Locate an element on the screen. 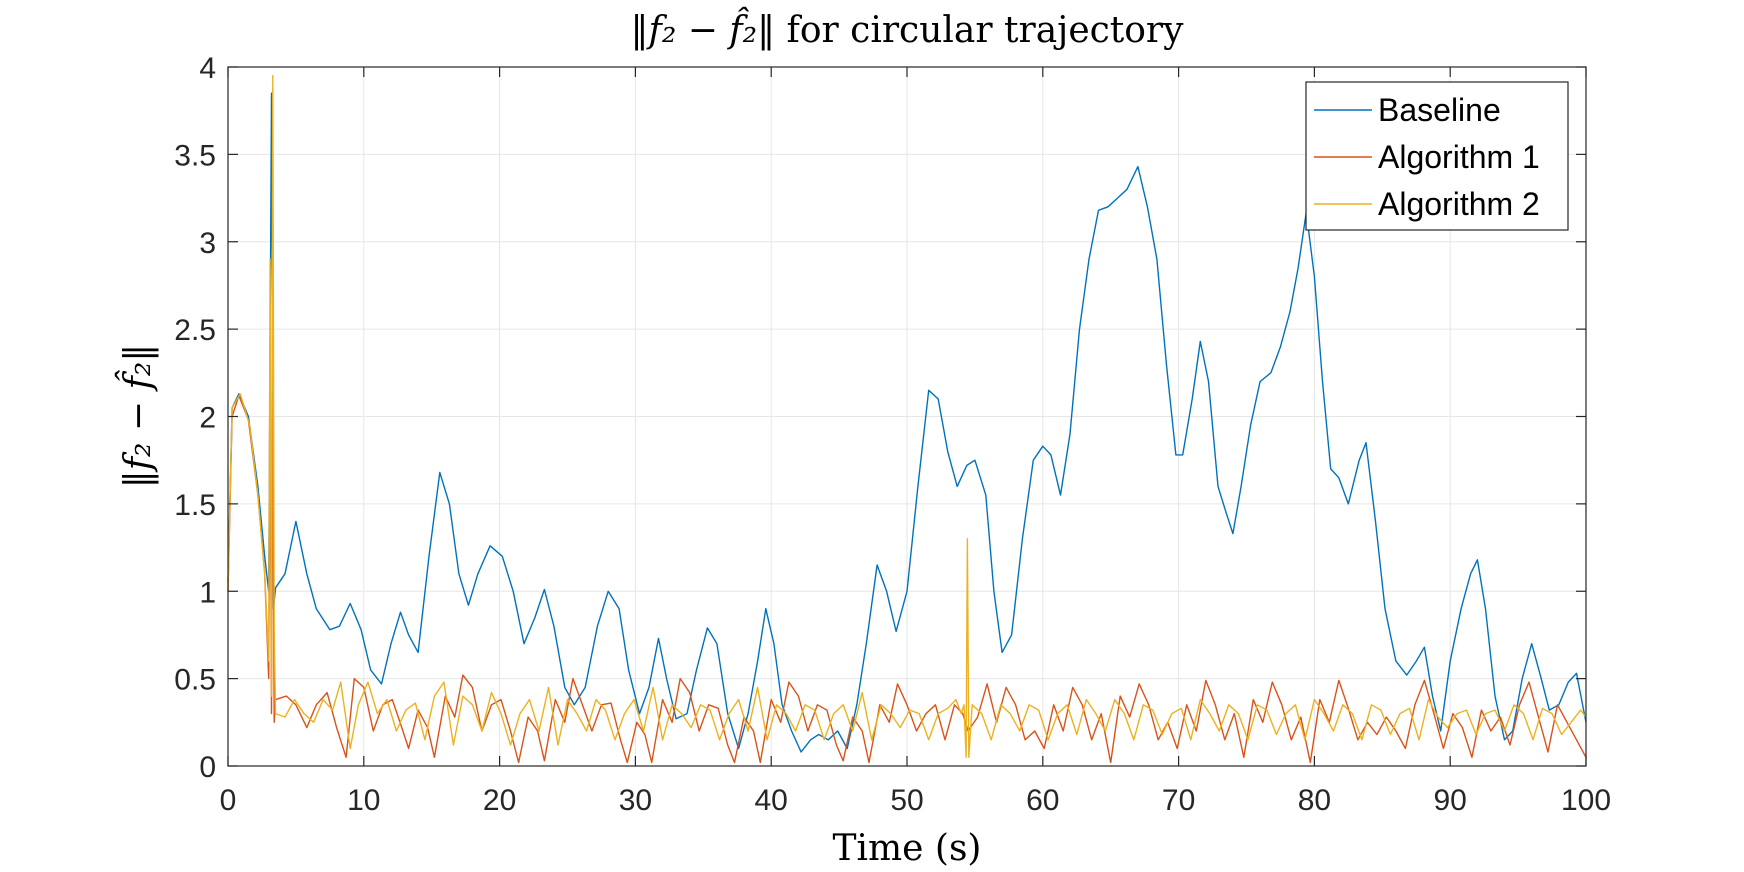 Image resolution: width=1744 pixels, height=872 pixels. y-tick-label: 3.5 is located at coordinates (195, 155).